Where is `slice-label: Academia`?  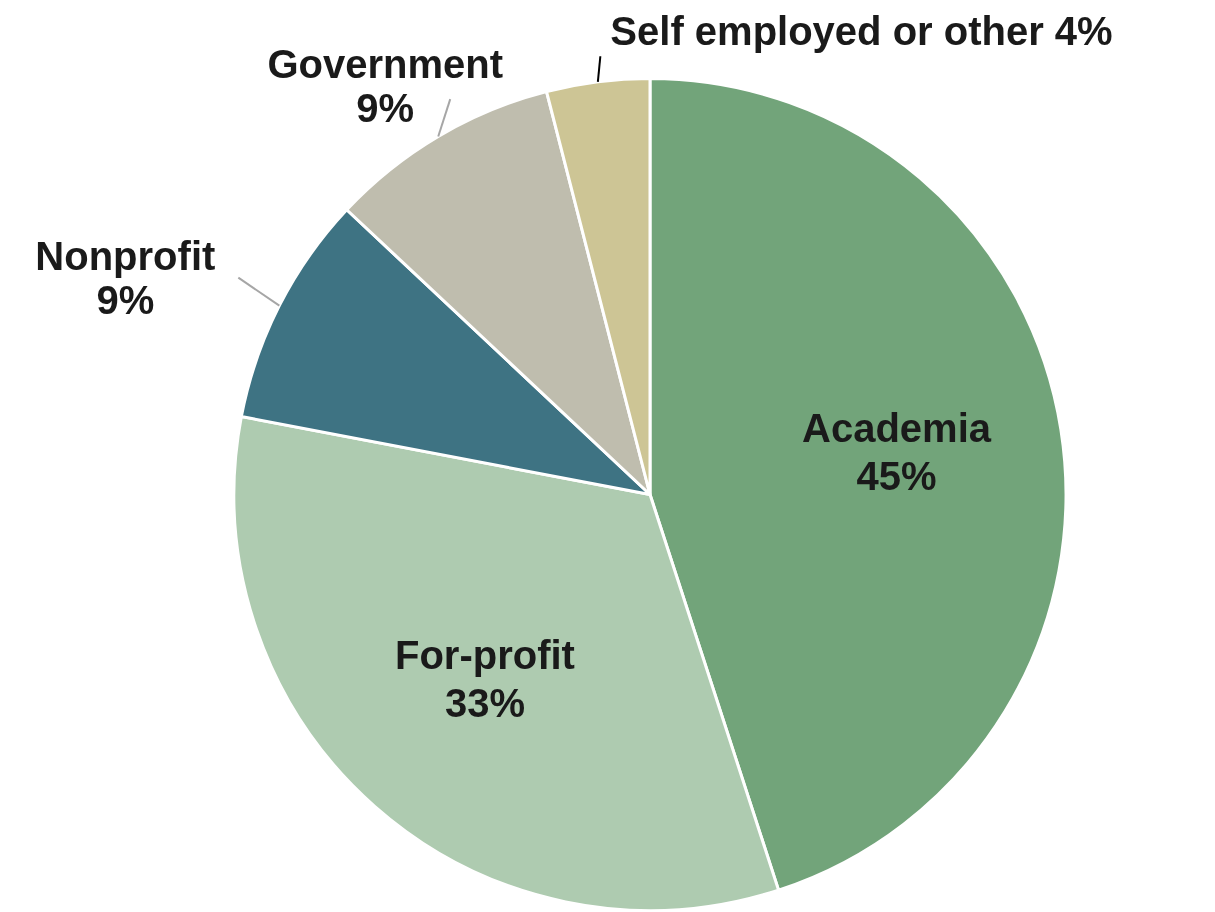
slice-label: Academia is located at coordinates (897, 428).